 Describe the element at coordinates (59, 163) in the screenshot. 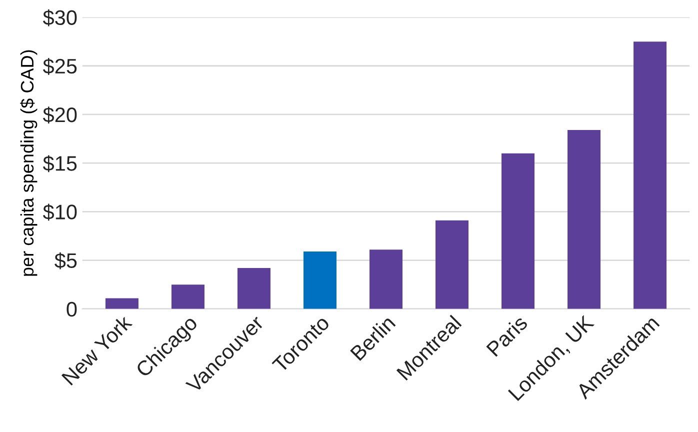

I see `y-tick-label: $15` at that location.